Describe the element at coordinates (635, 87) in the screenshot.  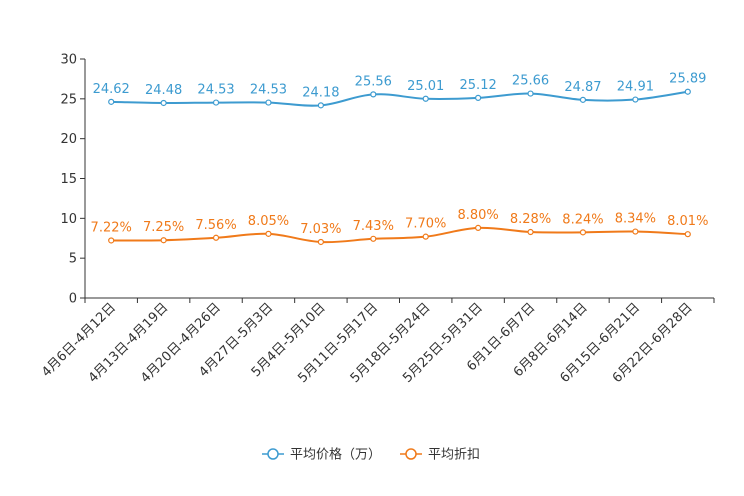
I see `data-label: 24.91` at that location.